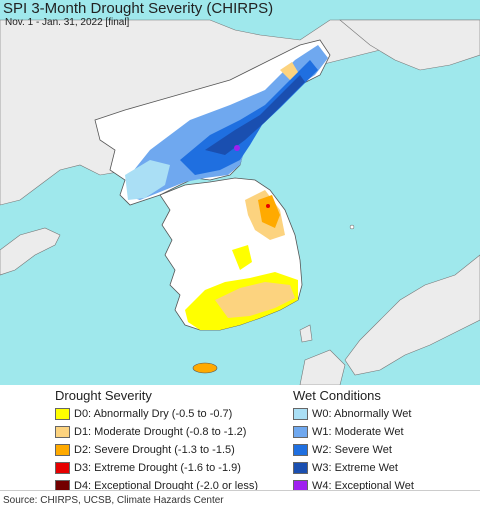  Describe the element at coordinates (268, 206) in the screenshot. I see `dry-d3-spot` at that location.